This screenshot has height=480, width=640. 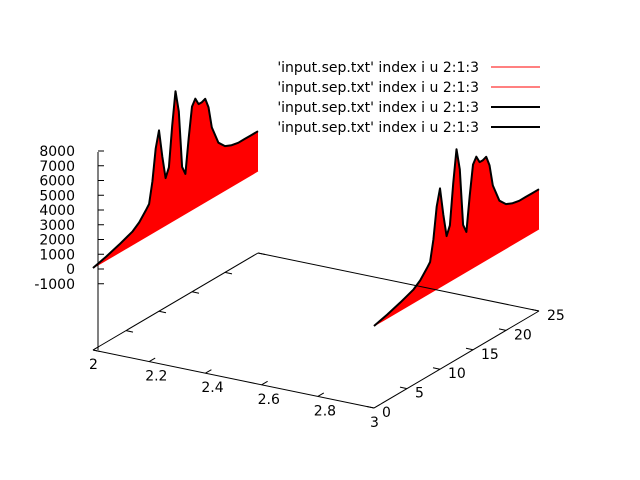 What do you see at coordinates (456, 277) in the screenshot?
I see `series-1-baseline` at bounding box center [456, 277].